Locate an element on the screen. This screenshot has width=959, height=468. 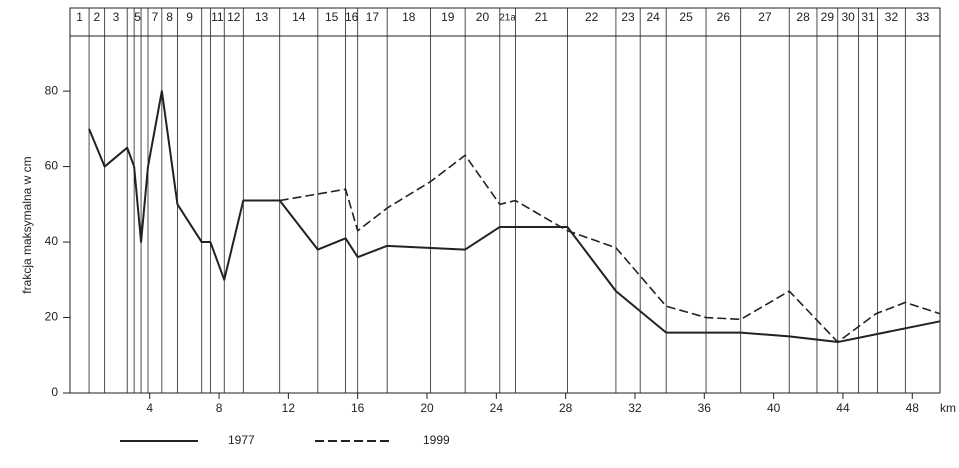
x-axis-label: km is located at coordinates (948, 408).